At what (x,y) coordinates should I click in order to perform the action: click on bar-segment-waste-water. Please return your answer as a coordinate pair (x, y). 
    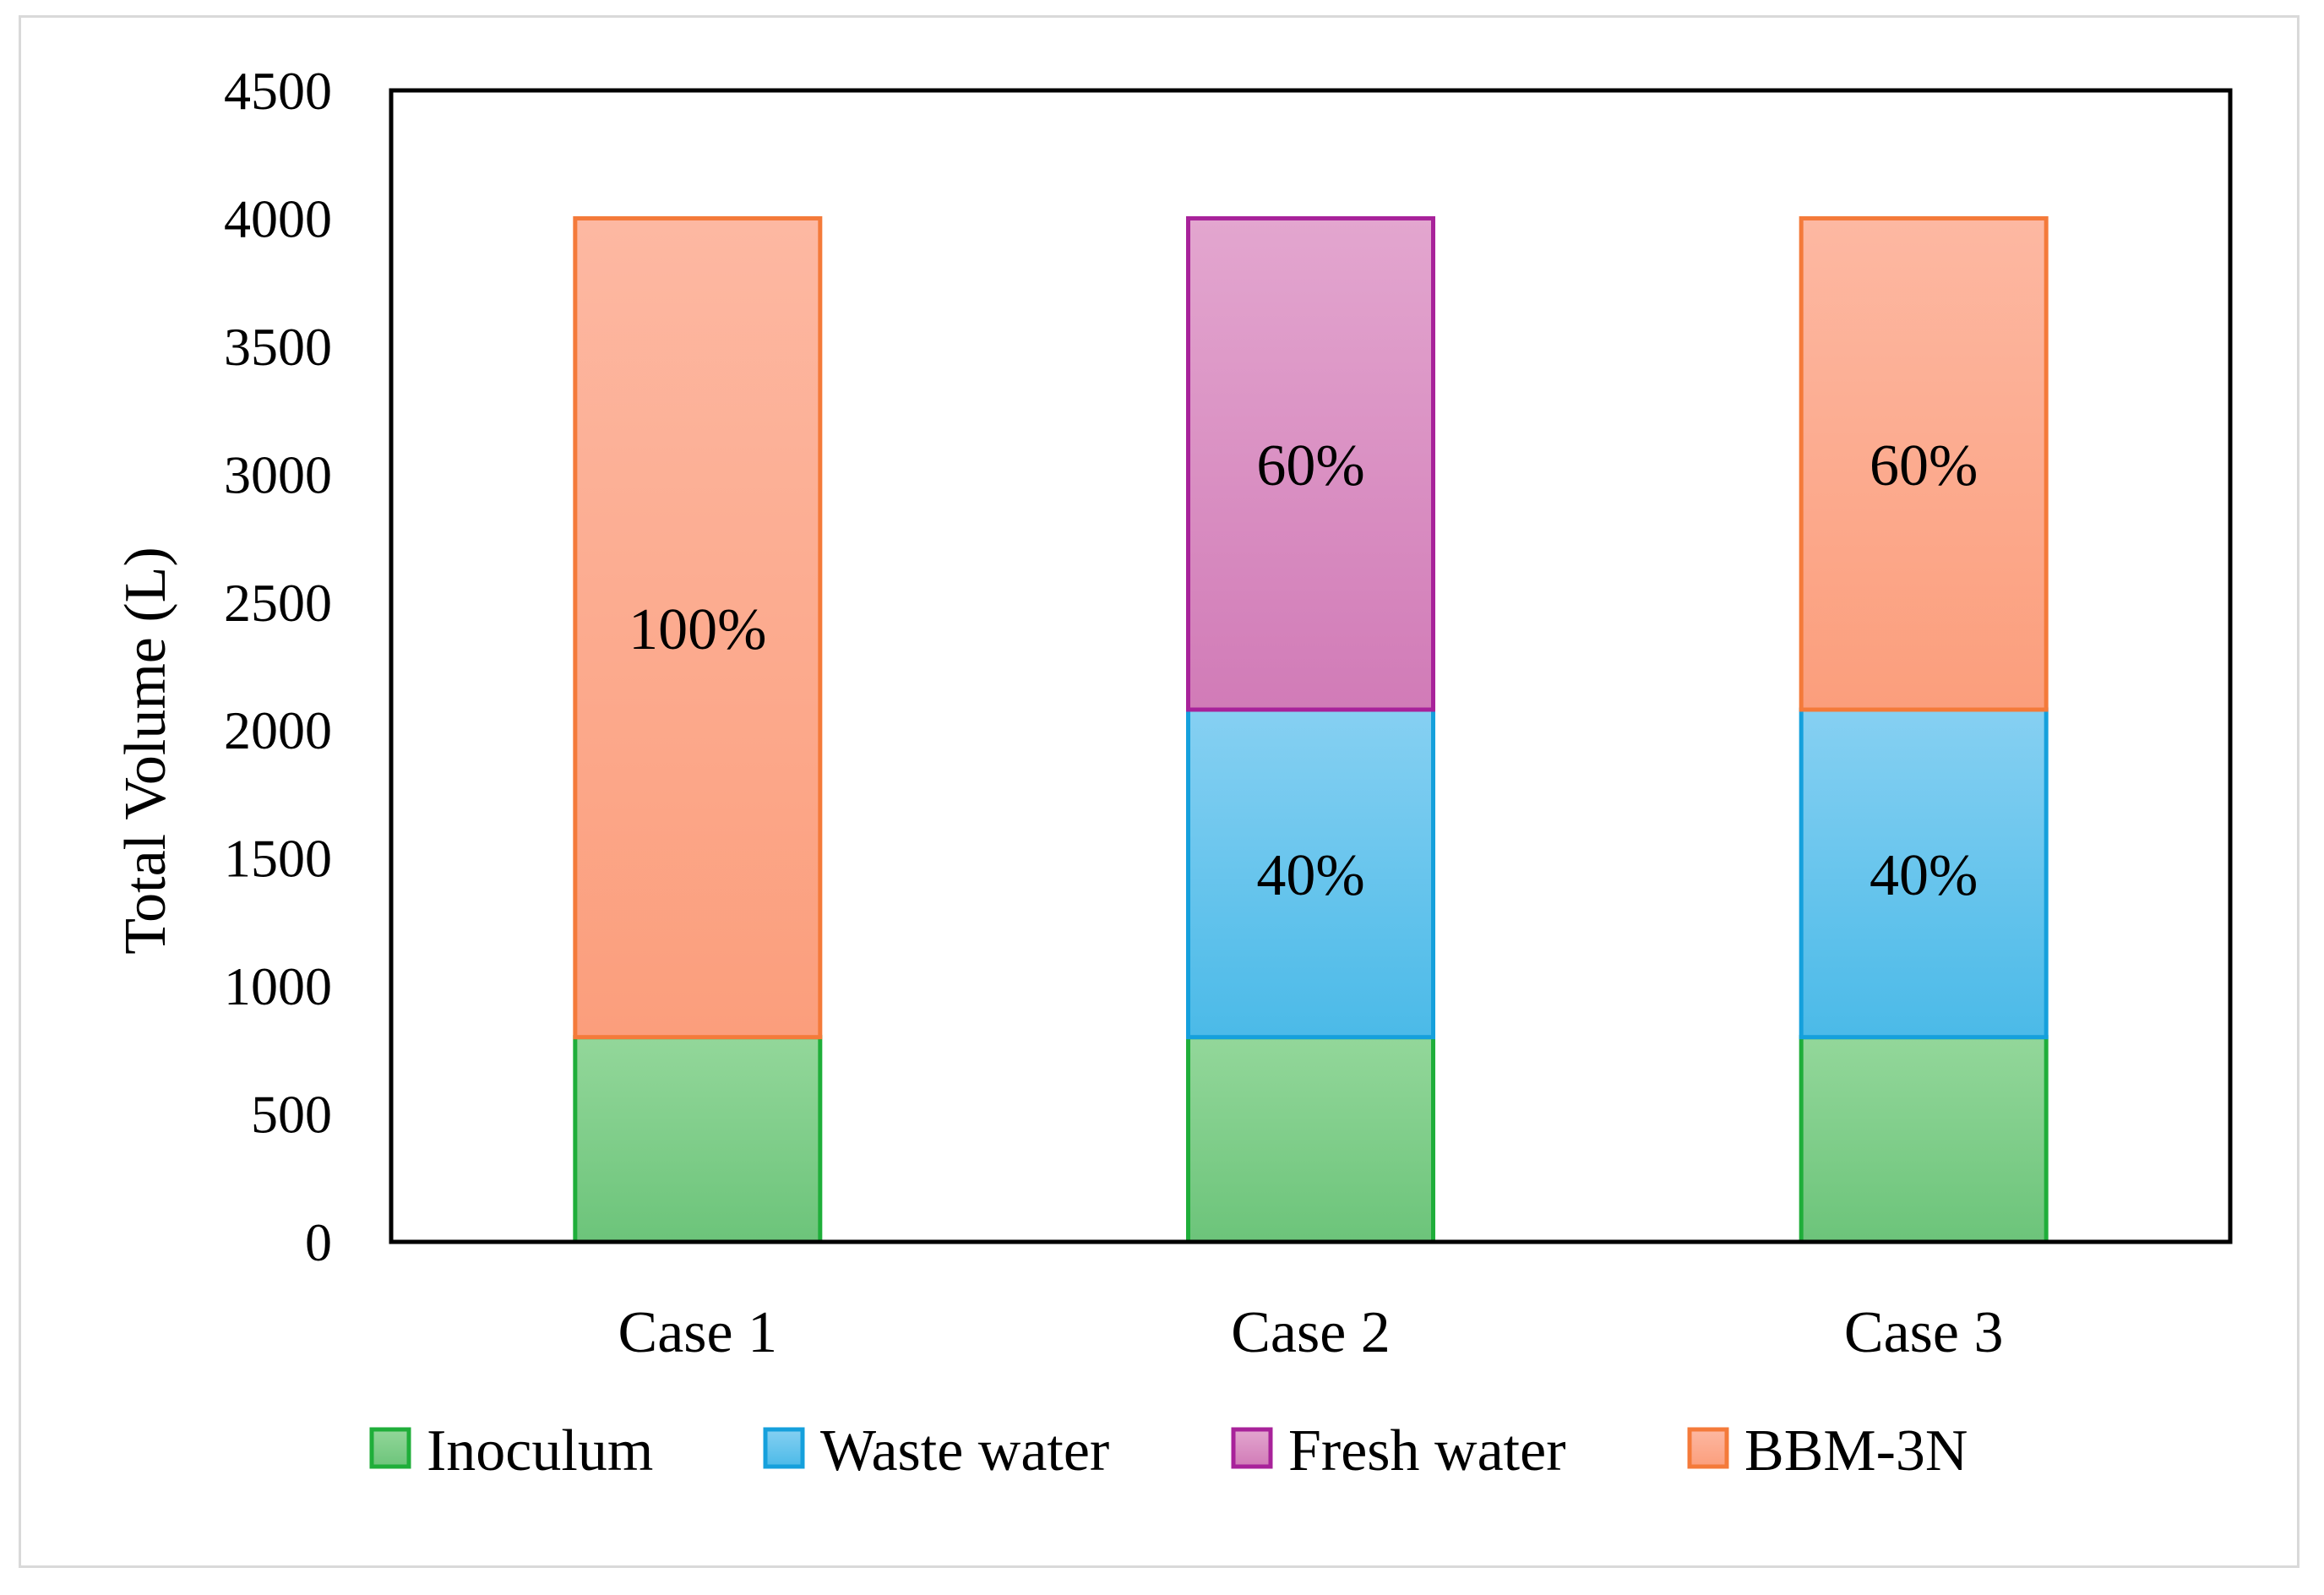
    Looking at the image, I should click on (1924, 874).